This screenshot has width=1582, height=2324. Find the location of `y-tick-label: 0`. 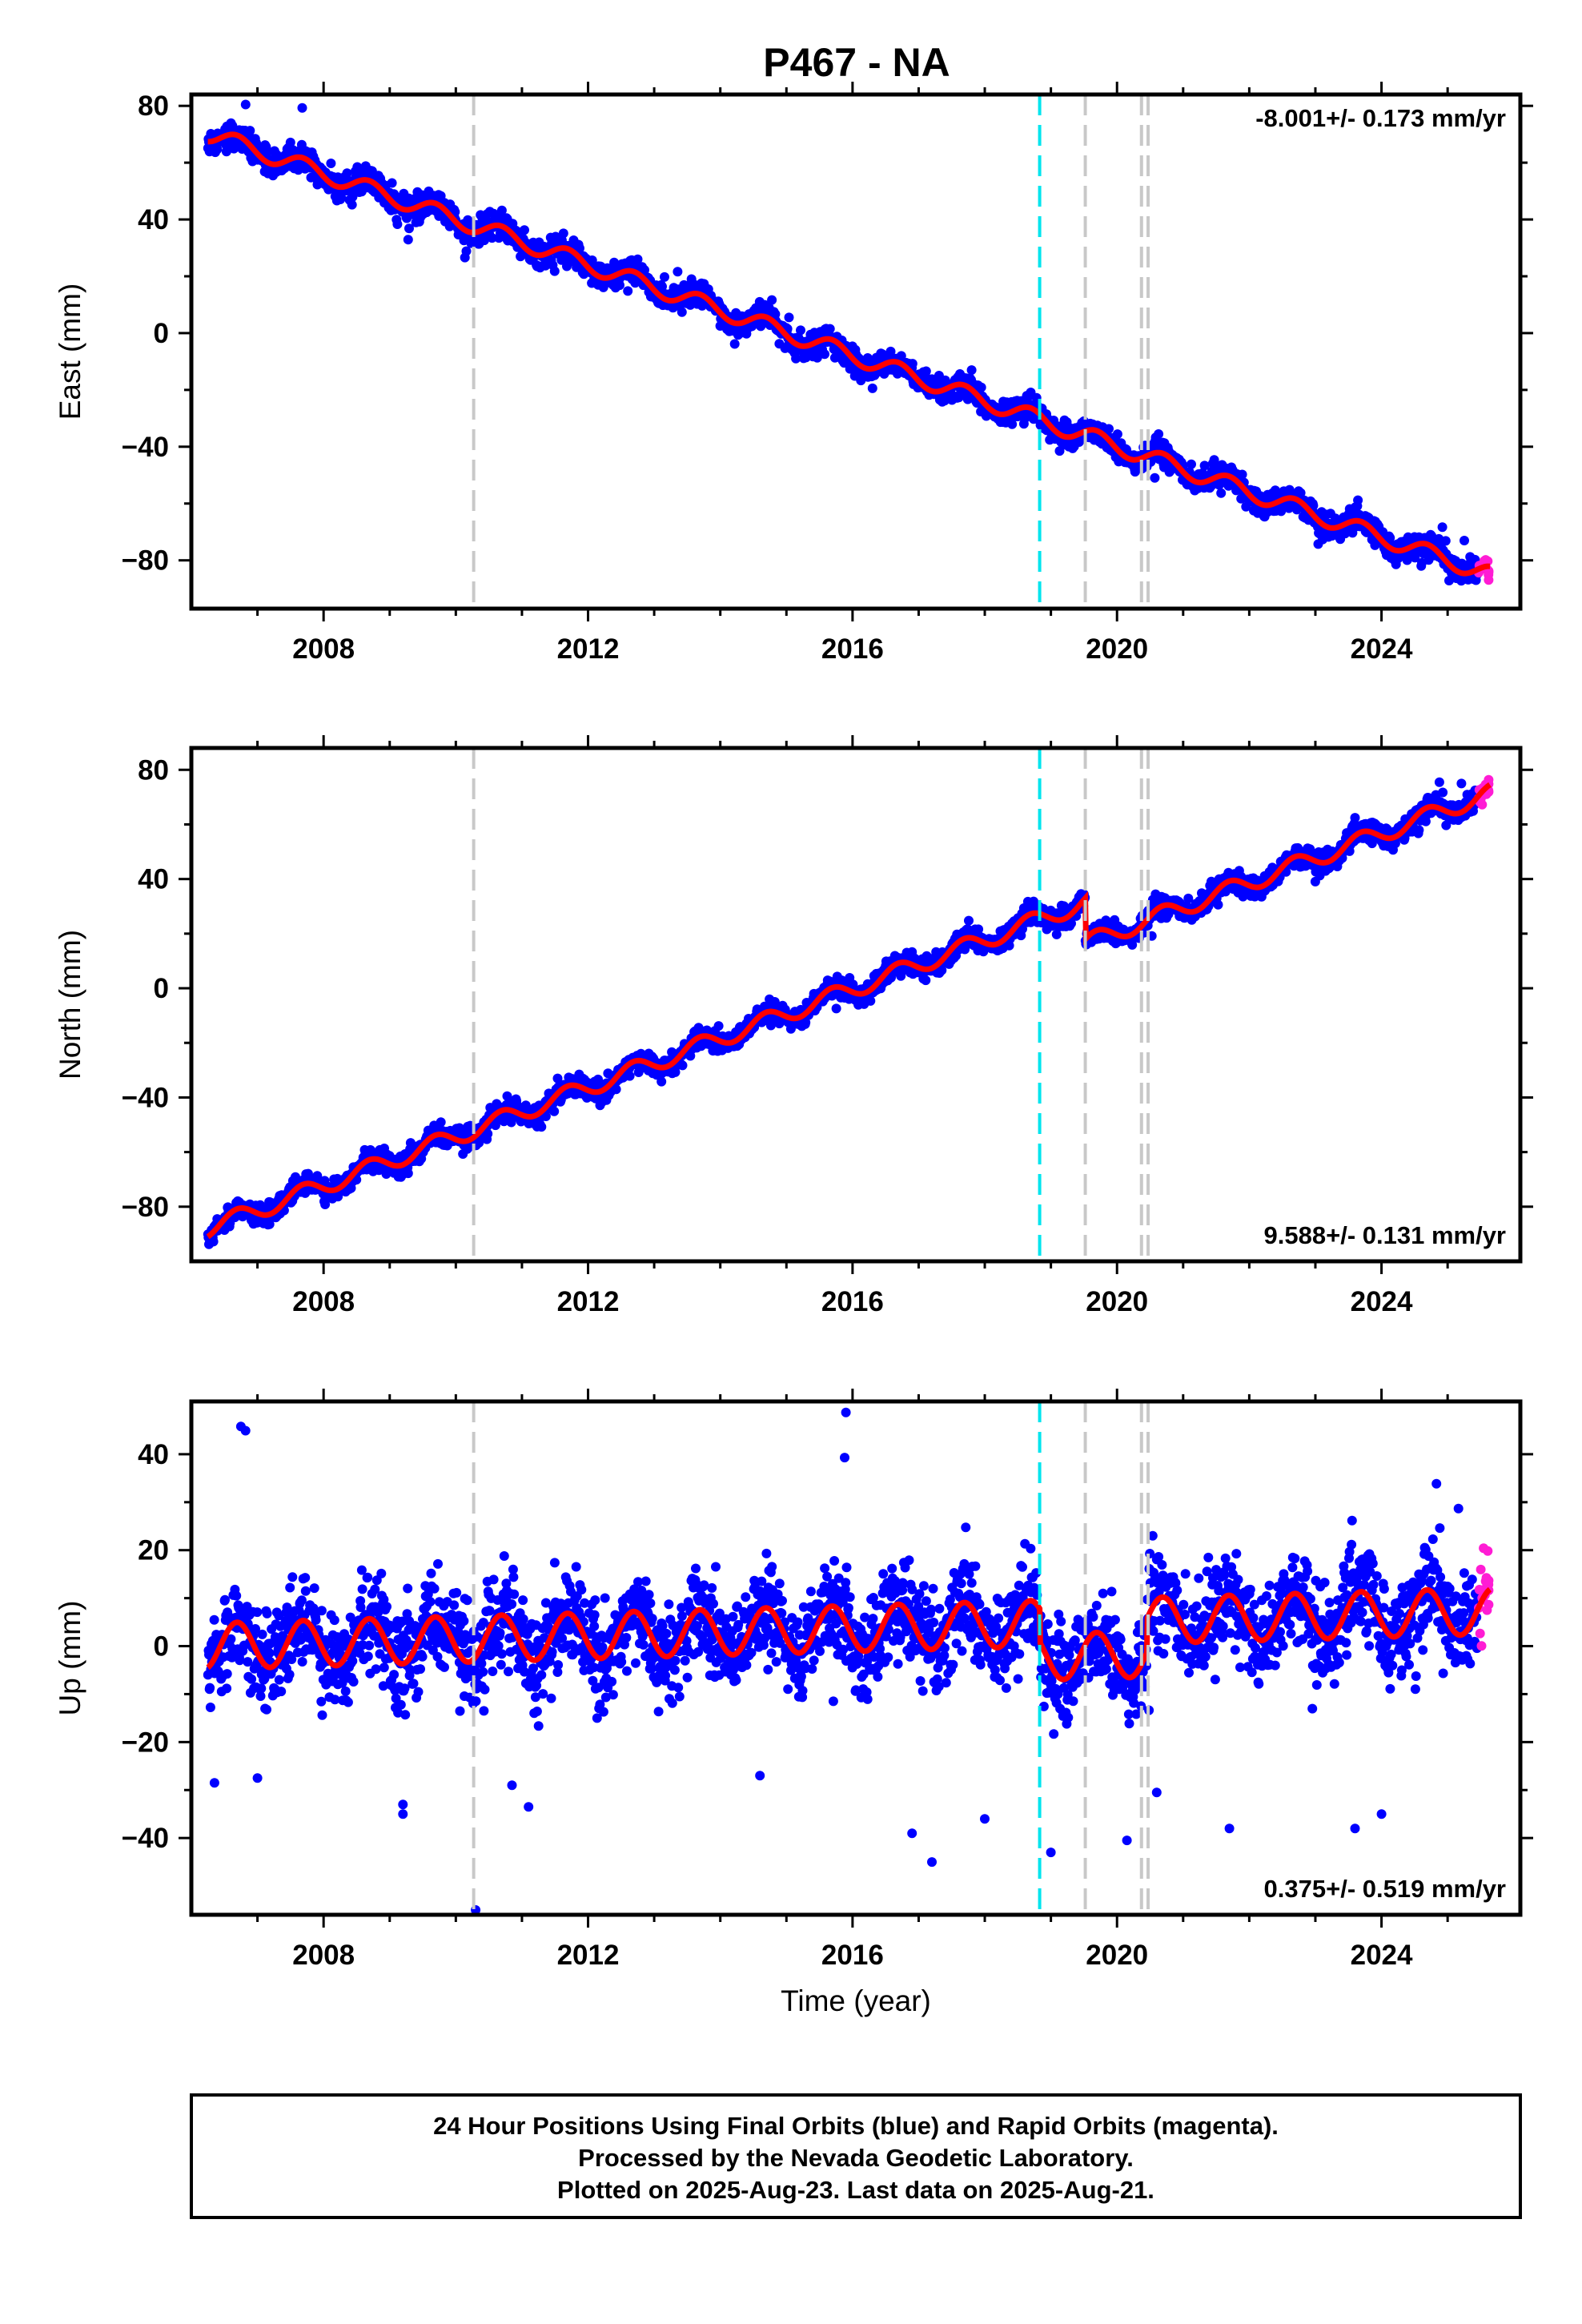

y-tick-label: 0 is located at coordinates (161, 333).